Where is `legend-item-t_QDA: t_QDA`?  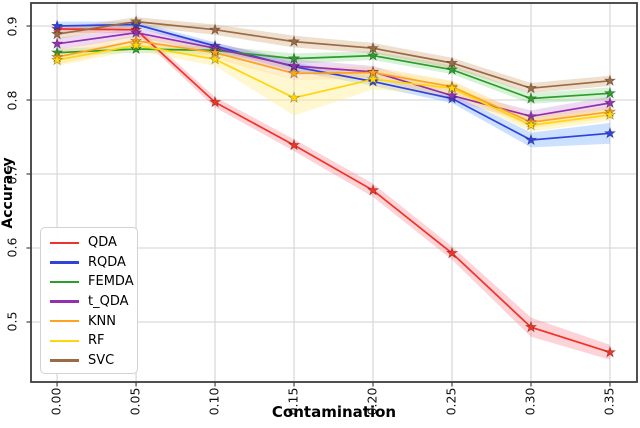 legend-item-t_QDA: t_QDA is located at coordinates (89, 302).